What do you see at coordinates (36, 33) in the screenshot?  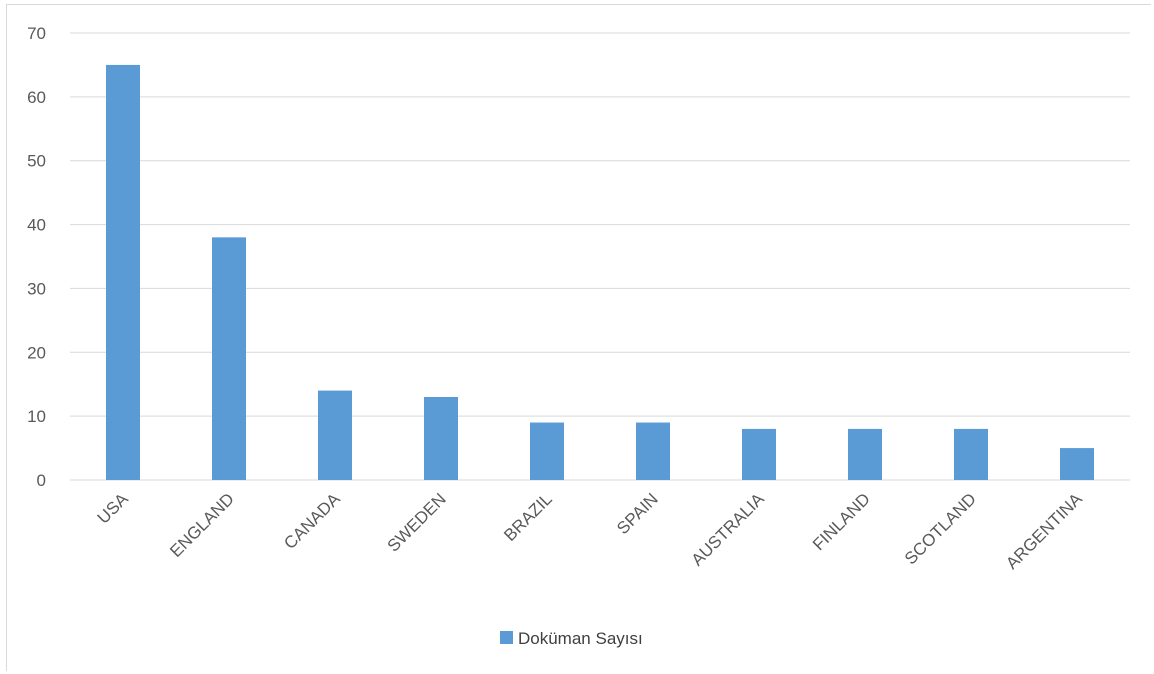 I see `y-tick-label: 70` at bounding box center [36, 33].